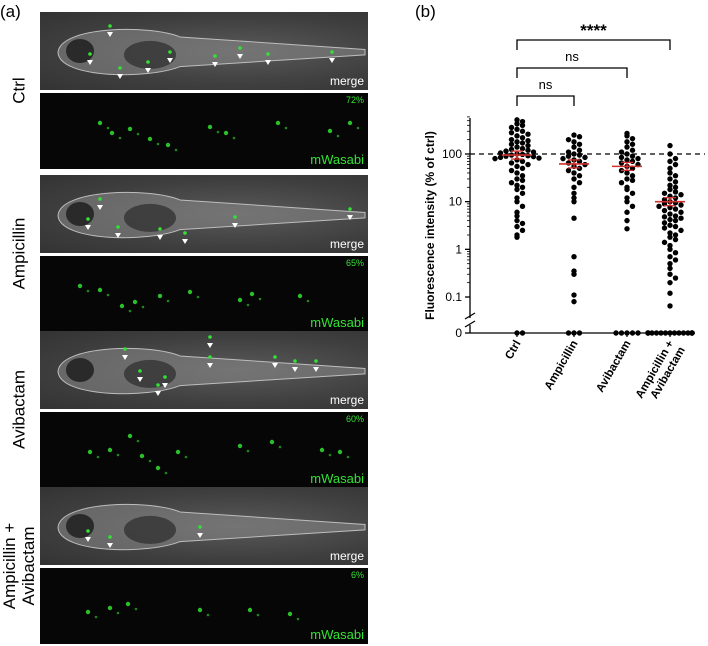 Image resolution: width=708 pixels, height=646 pixels. I want to click on significance-bracket, so click(572, 72).